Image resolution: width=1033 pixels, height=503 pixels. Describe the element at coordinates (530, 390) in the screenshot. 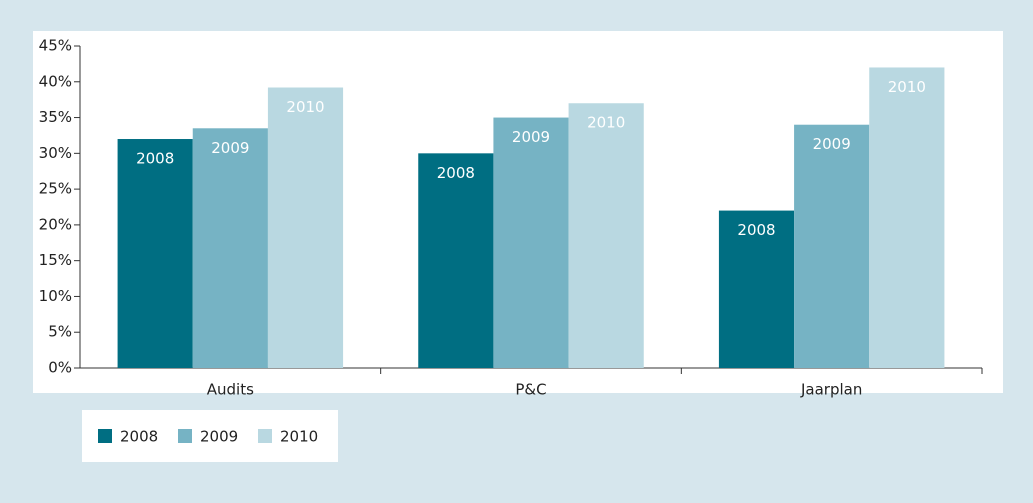

I see `x-tick-label: P&C` at that location.